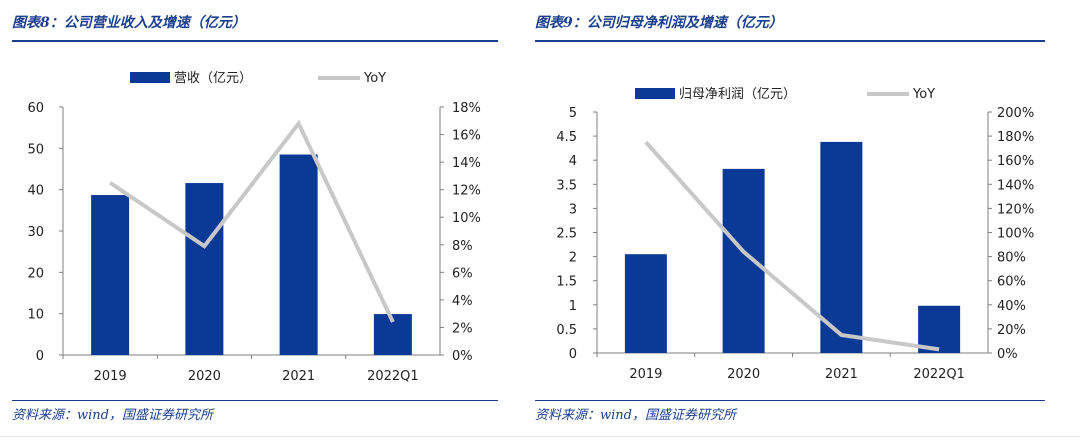 The width and height of the screenshot is (1080, 444). Describe the element at coordinates (1011, 258) in the screenshot. I see `y2-tick-label: 80%` at that location.